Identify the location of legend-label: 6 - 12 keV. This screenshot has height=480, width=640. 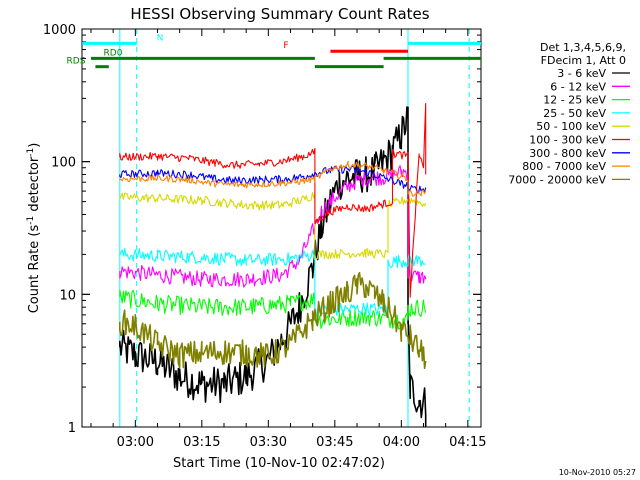
(578, 86).